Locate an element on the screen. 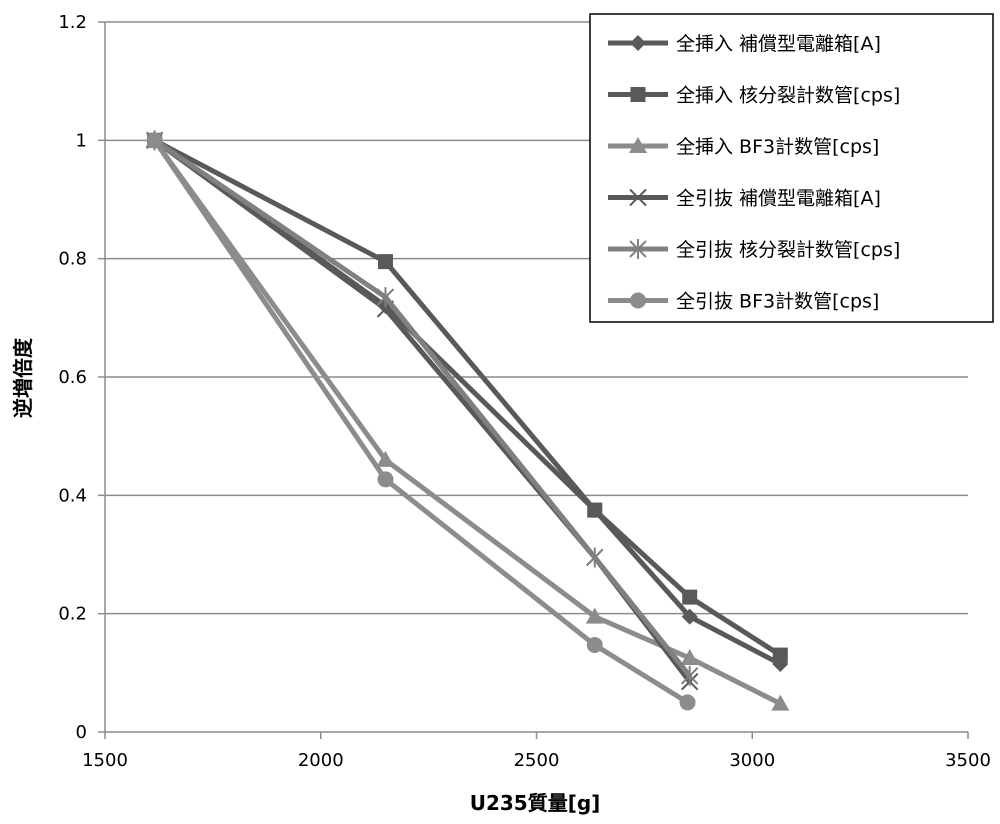 This screenshot has height=824, width=1000. legend-item: 全引抜 核分裂計数管[cps] is located at coordinates (754, 250).